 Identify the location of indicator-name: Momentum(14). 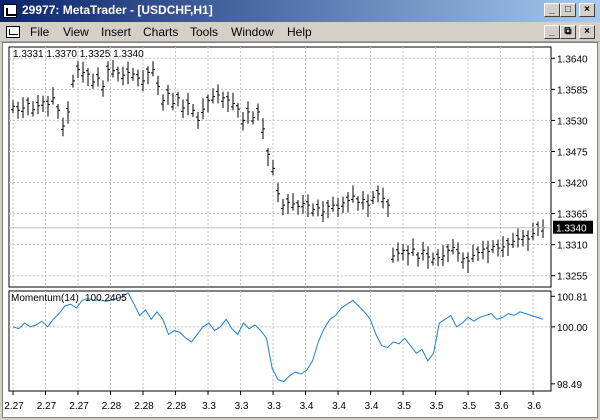
(45, 298).